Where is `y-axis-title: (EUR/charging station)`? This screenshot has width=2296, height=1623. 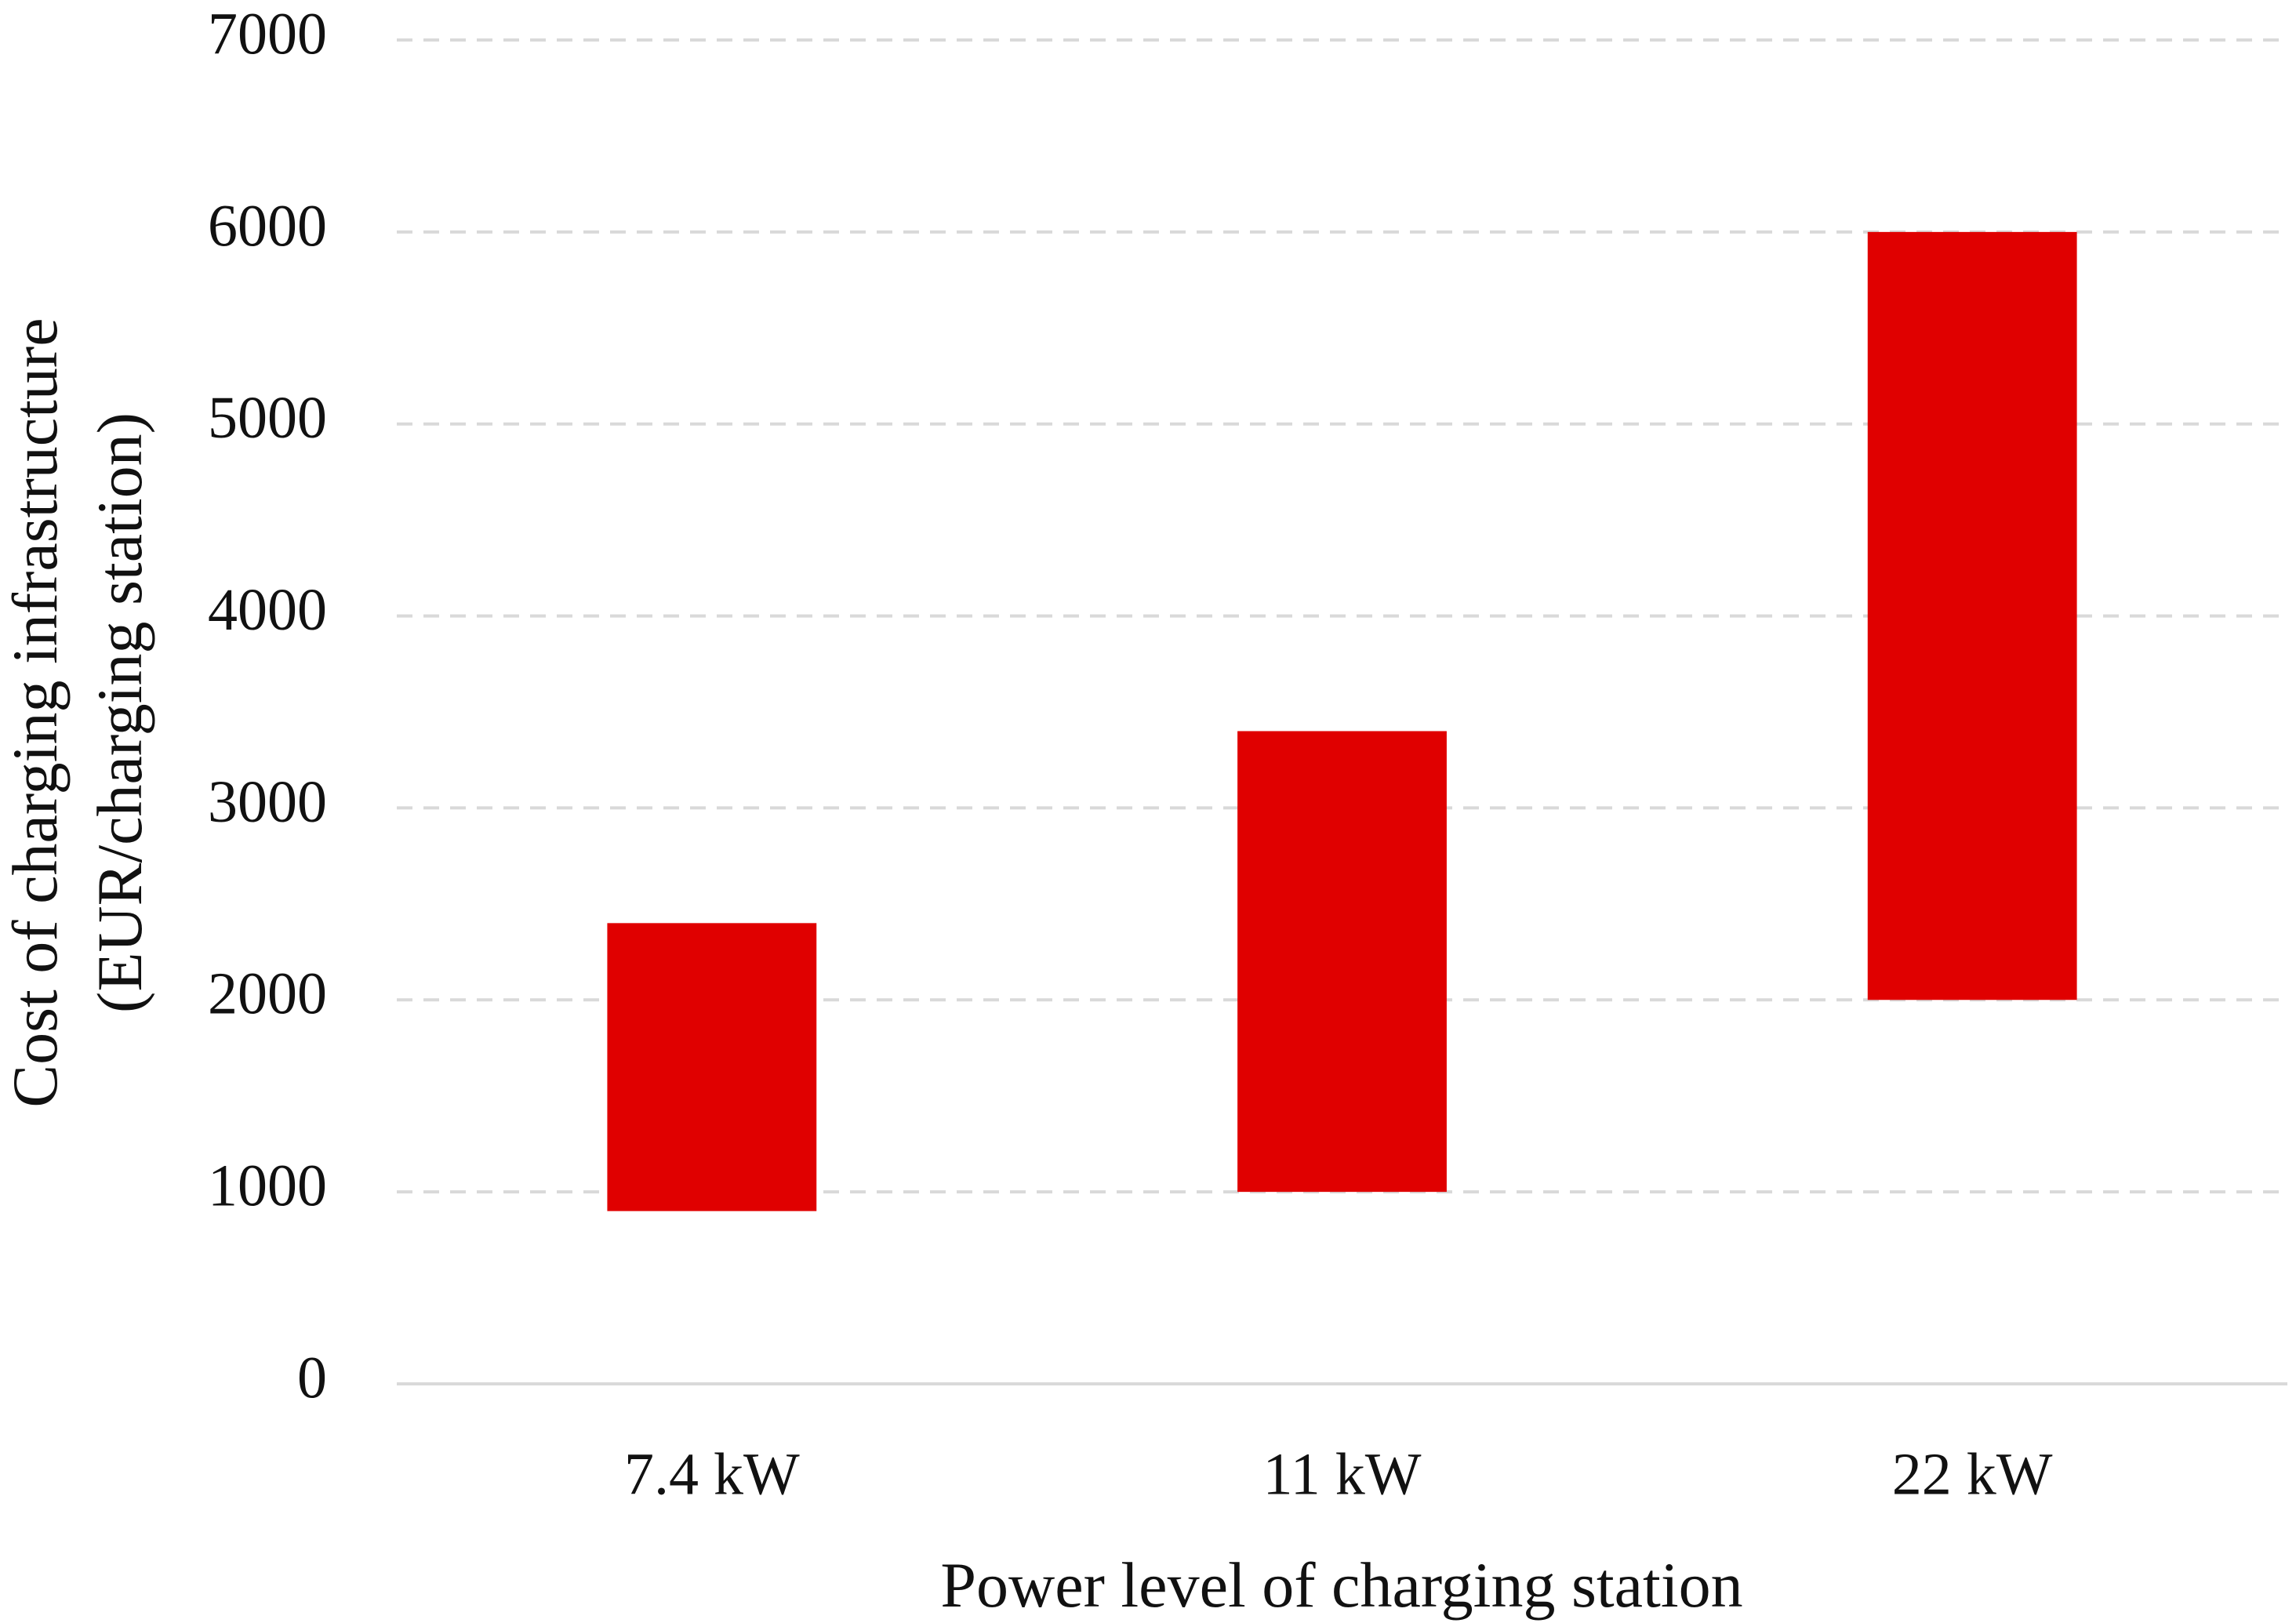 y-axis-title: (EUR/charging station) is located at coordinates (119, 712).